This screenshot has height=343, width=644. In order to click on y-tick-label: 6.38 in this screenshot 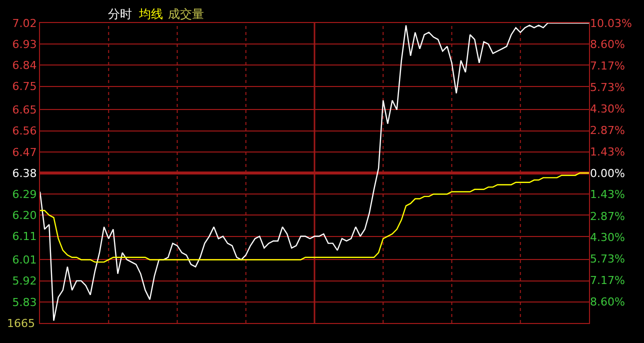, I will do `click(24, 173)`.